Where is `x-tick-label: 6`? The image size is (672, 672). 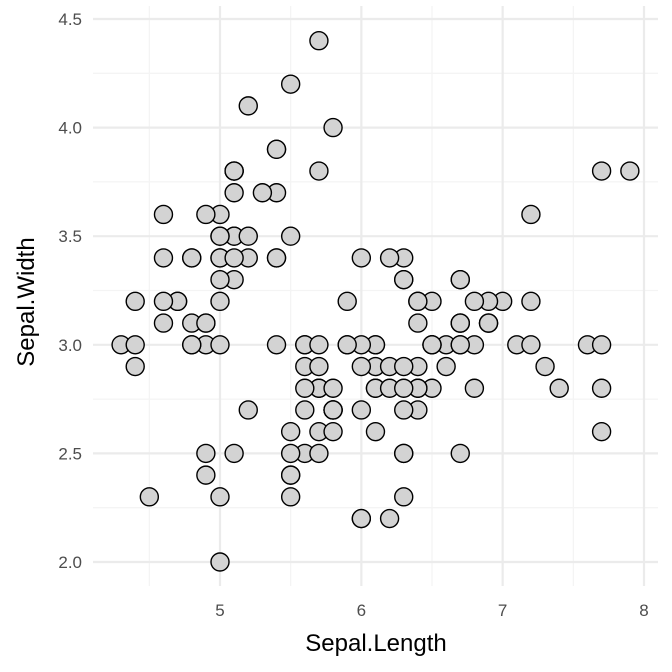
x-tick-label: 6 is located at coordinates (361, 610).